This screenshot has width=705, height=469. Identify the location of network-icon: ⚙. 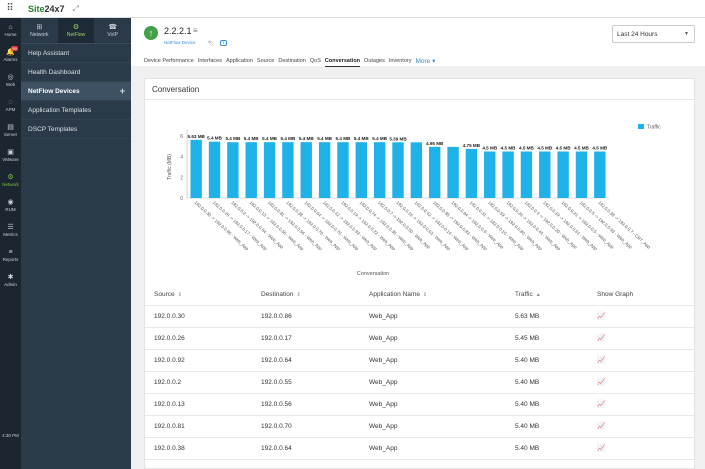
(10, 177).